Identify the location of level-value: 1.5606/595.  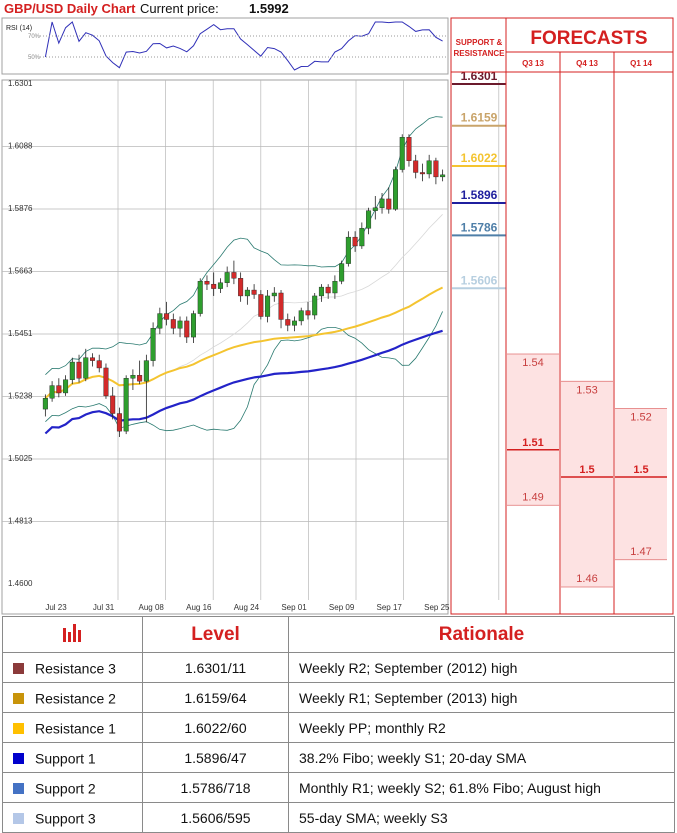
(215, 817).